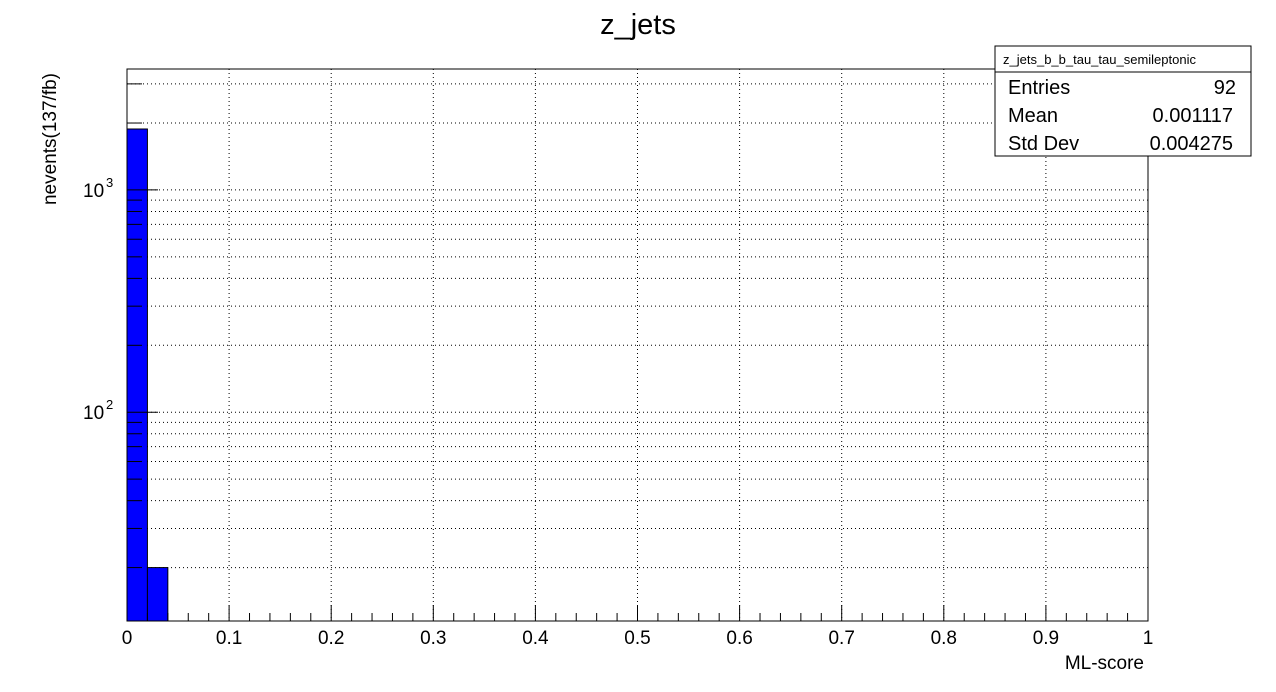 This screenshot has width=1276, height=692. Describe the element at coordinates (841, 638) in the screenshot. I see `x-tick-label: 0.7` at that location.